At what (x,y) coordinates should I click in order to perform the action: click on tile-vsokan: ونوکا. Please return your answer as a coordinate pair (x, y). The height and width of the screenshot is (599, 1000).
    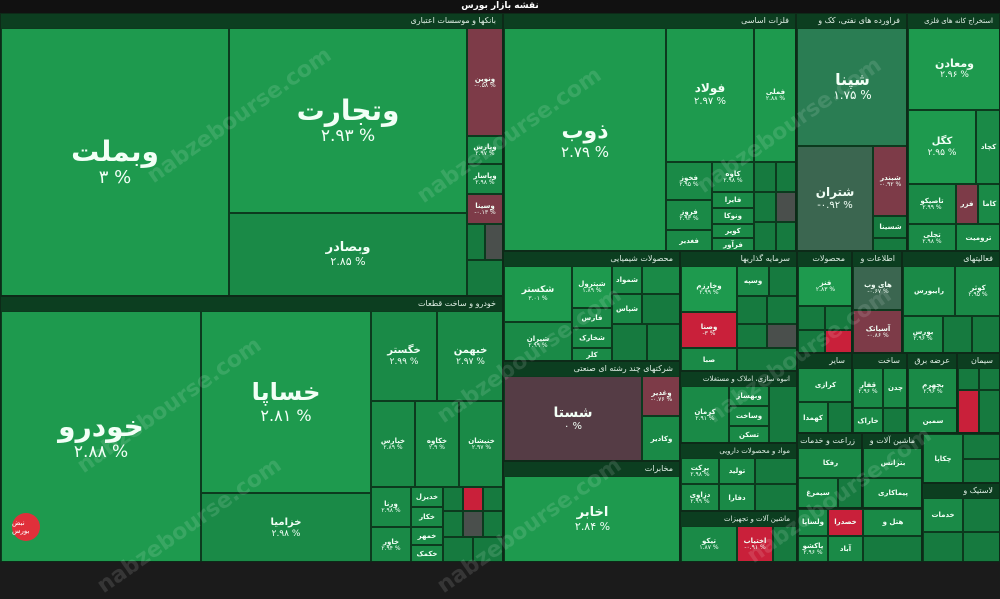
    Looking at the image, I should click on (733, 216).